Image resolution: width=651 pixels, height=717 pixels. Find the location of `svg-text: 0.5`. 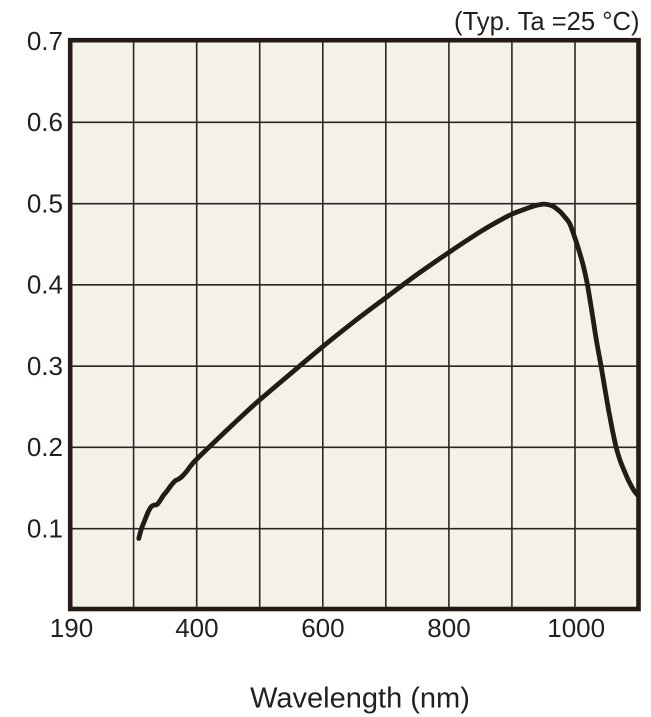

svg-text: 0.5 is located at coordinates (45, 203).